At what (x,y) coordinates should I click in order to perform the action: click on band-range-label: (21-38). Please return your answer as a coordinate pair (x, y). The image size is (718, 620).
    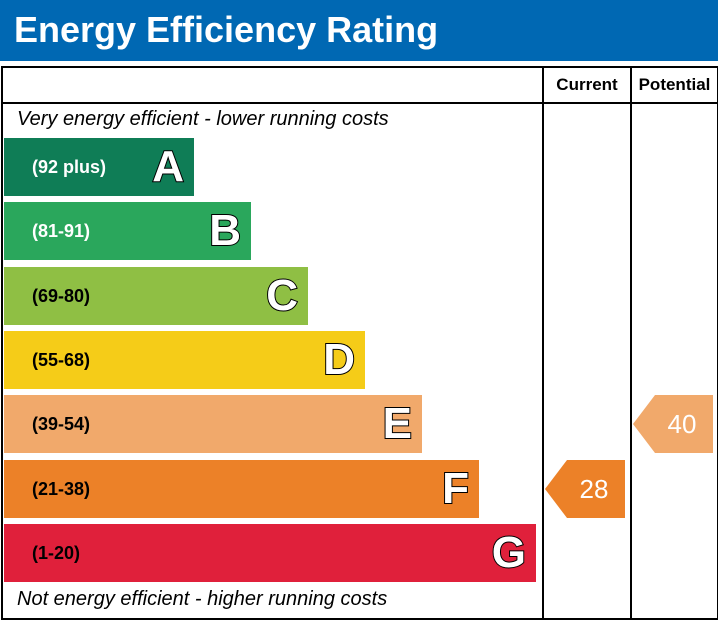
    Looking at the image, I should click on (61, 489).